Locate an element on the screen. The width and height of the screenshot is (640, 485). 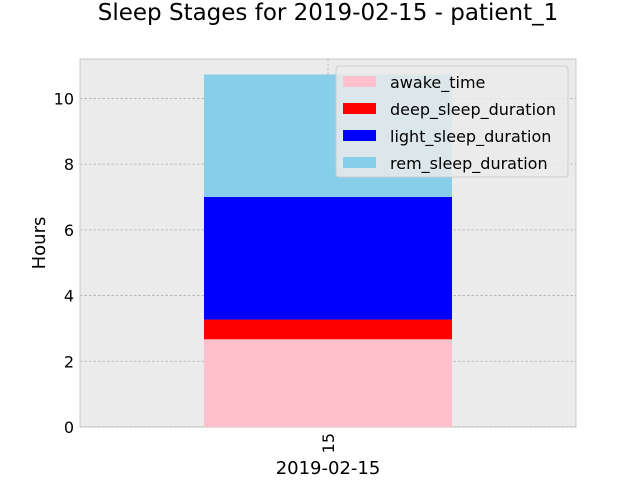
x-tick-label-0: 15 is located at coordinates (328, 443).